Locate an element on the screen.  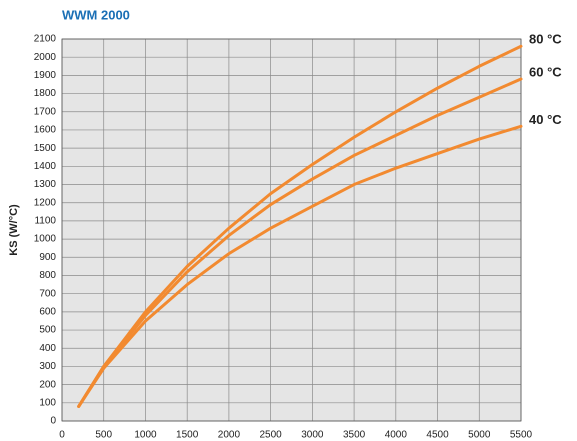
y-tick-label: 400 is located at coordinates (47, 348).